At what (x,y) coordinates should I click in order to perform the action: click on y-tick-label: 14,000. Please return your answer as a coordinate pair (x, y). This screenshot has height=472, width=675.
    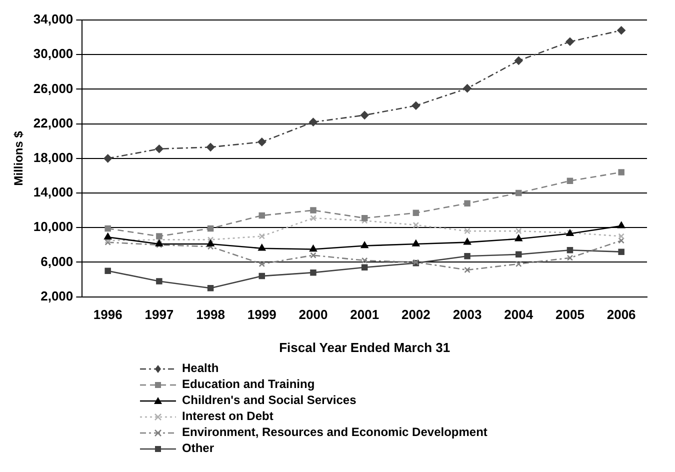
    Looking at the image, I should click on (53, 192).